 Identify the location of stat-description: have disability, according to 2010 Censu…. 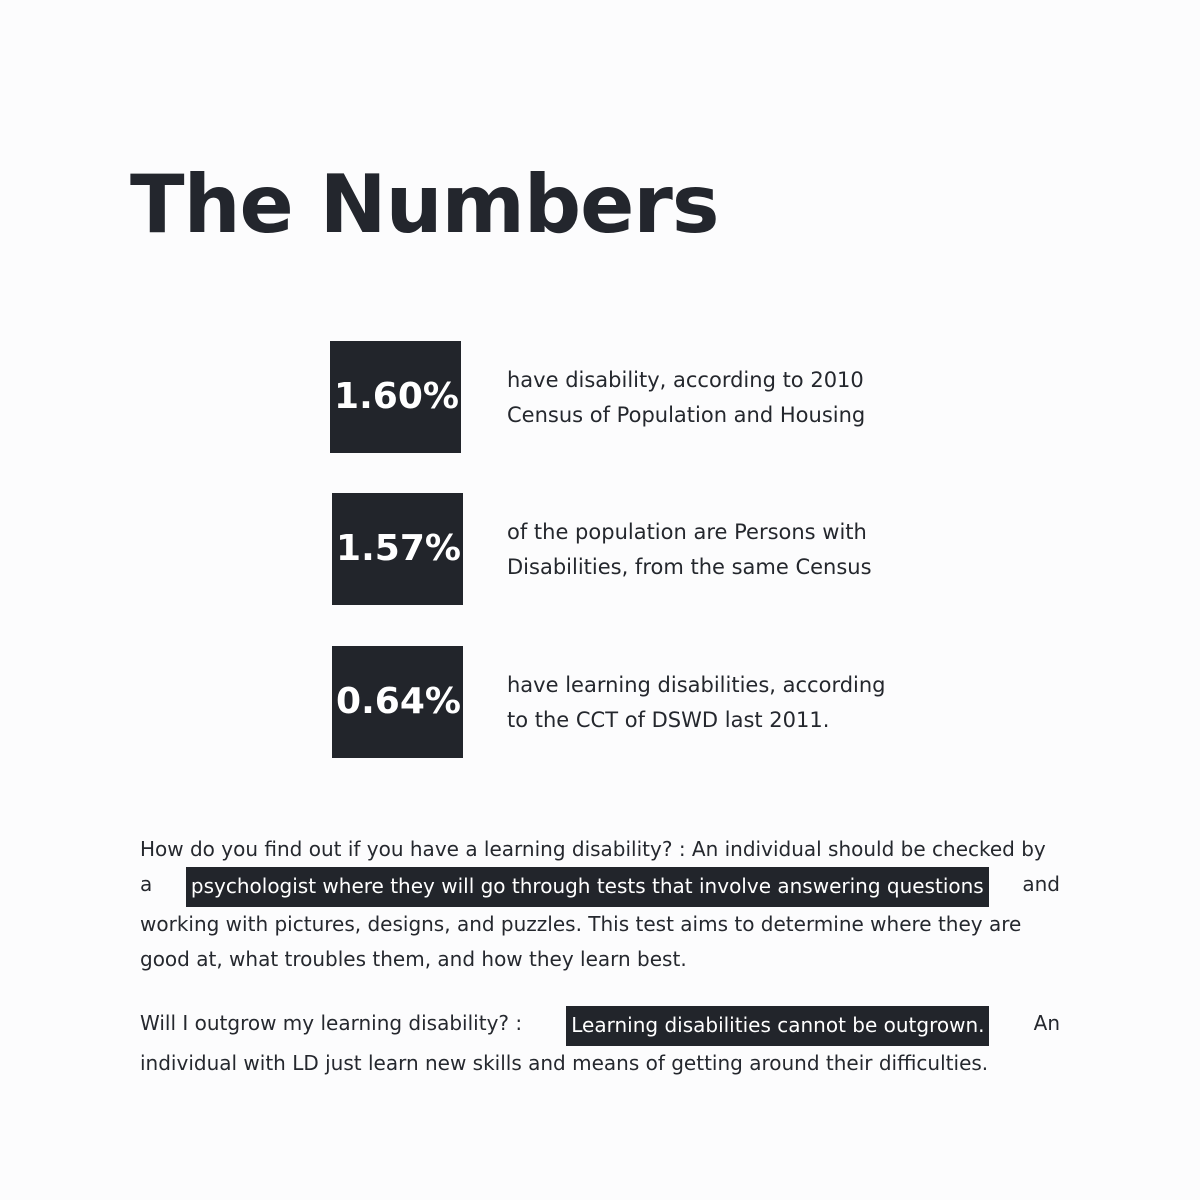
(717, 398).